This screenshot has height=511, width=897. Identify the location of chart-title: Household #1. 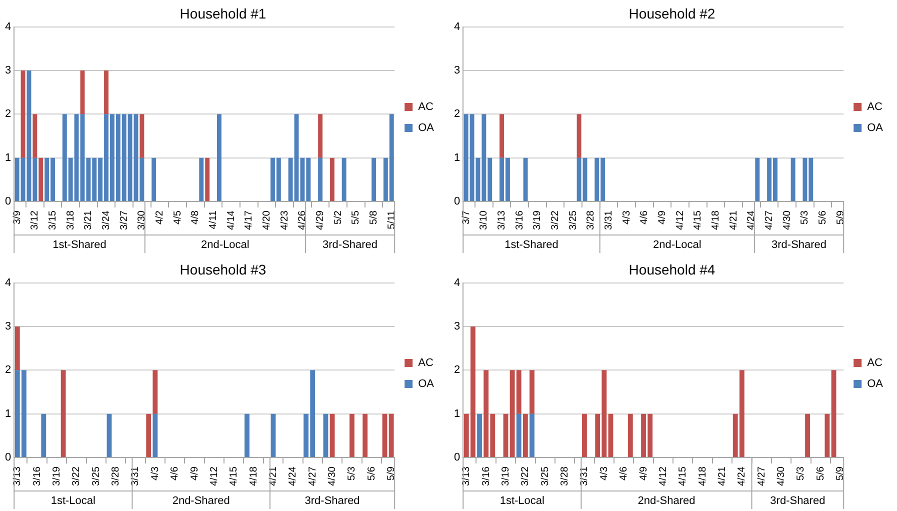
(223, 13).